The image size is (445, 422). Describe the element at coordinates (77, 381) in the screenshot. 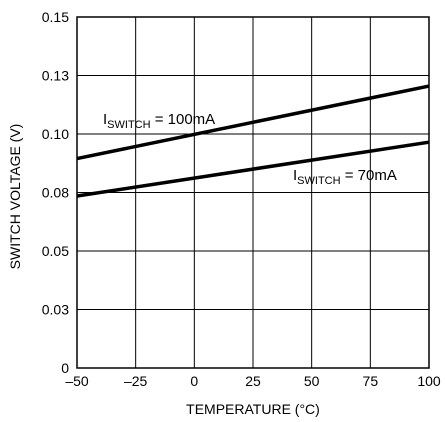

I see `x-tick-label: –50` at that location.